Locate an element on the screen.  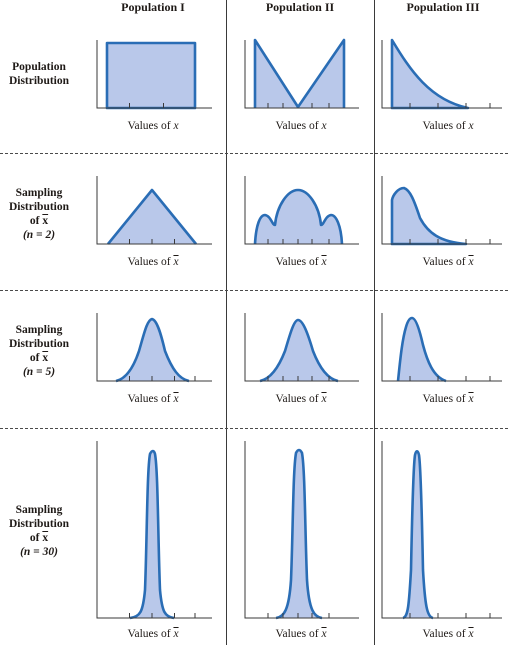
axis-pop1-row2 is located at coordinates (154, 210).